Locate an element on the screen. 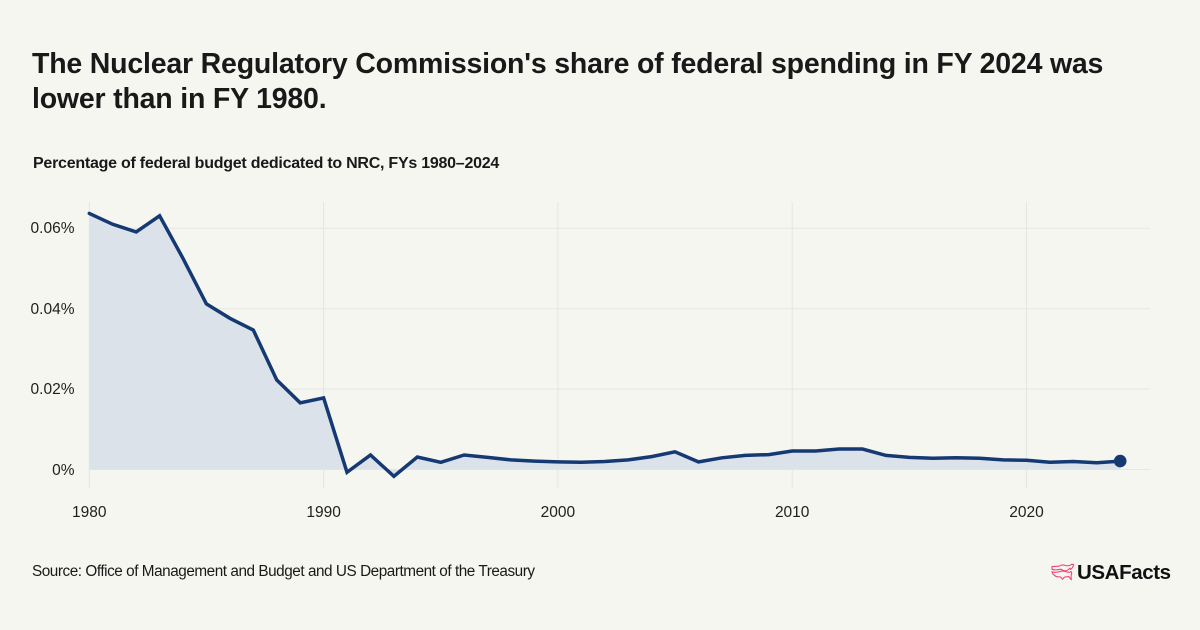  svg-text: USAFacts is located at coordinates (1124, 572).